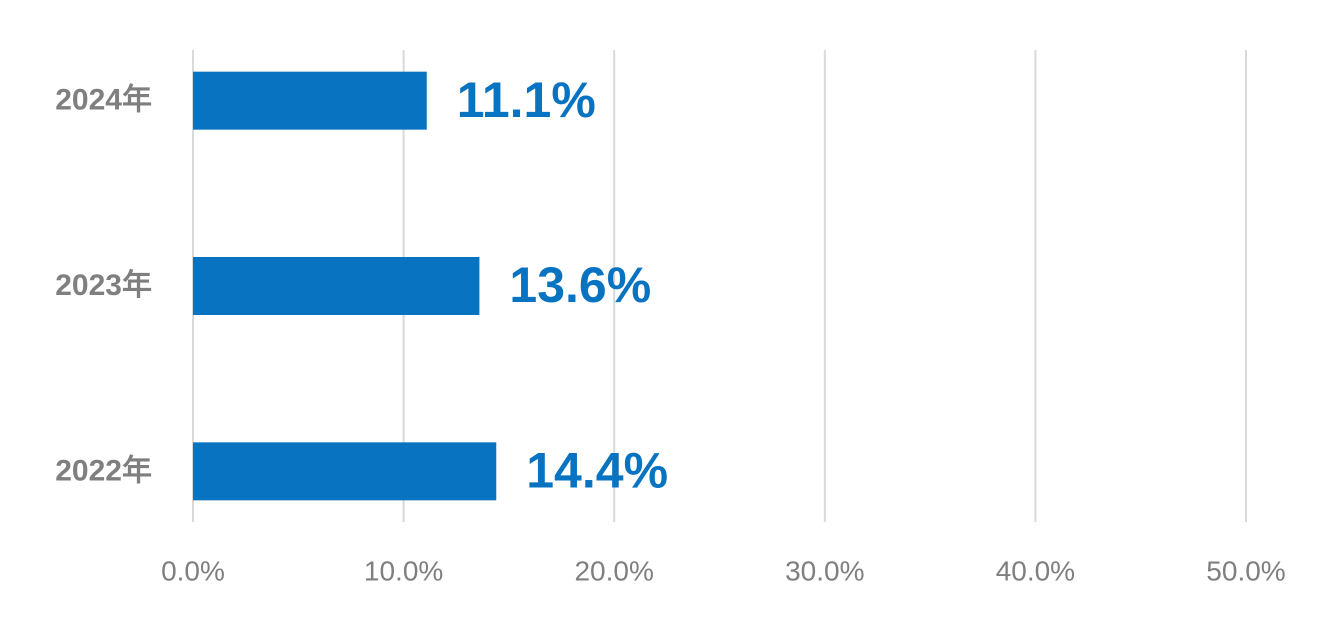 Image resolution: width=1342 pixels, height=622 pixels. I want to click on x-tick-label: 40.0%, so click(1035, 570).